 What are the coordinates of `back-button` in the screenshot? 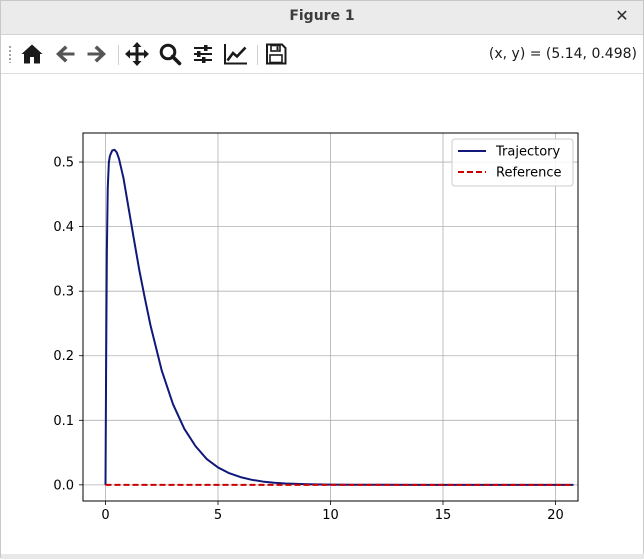 It's located at (65, 54).